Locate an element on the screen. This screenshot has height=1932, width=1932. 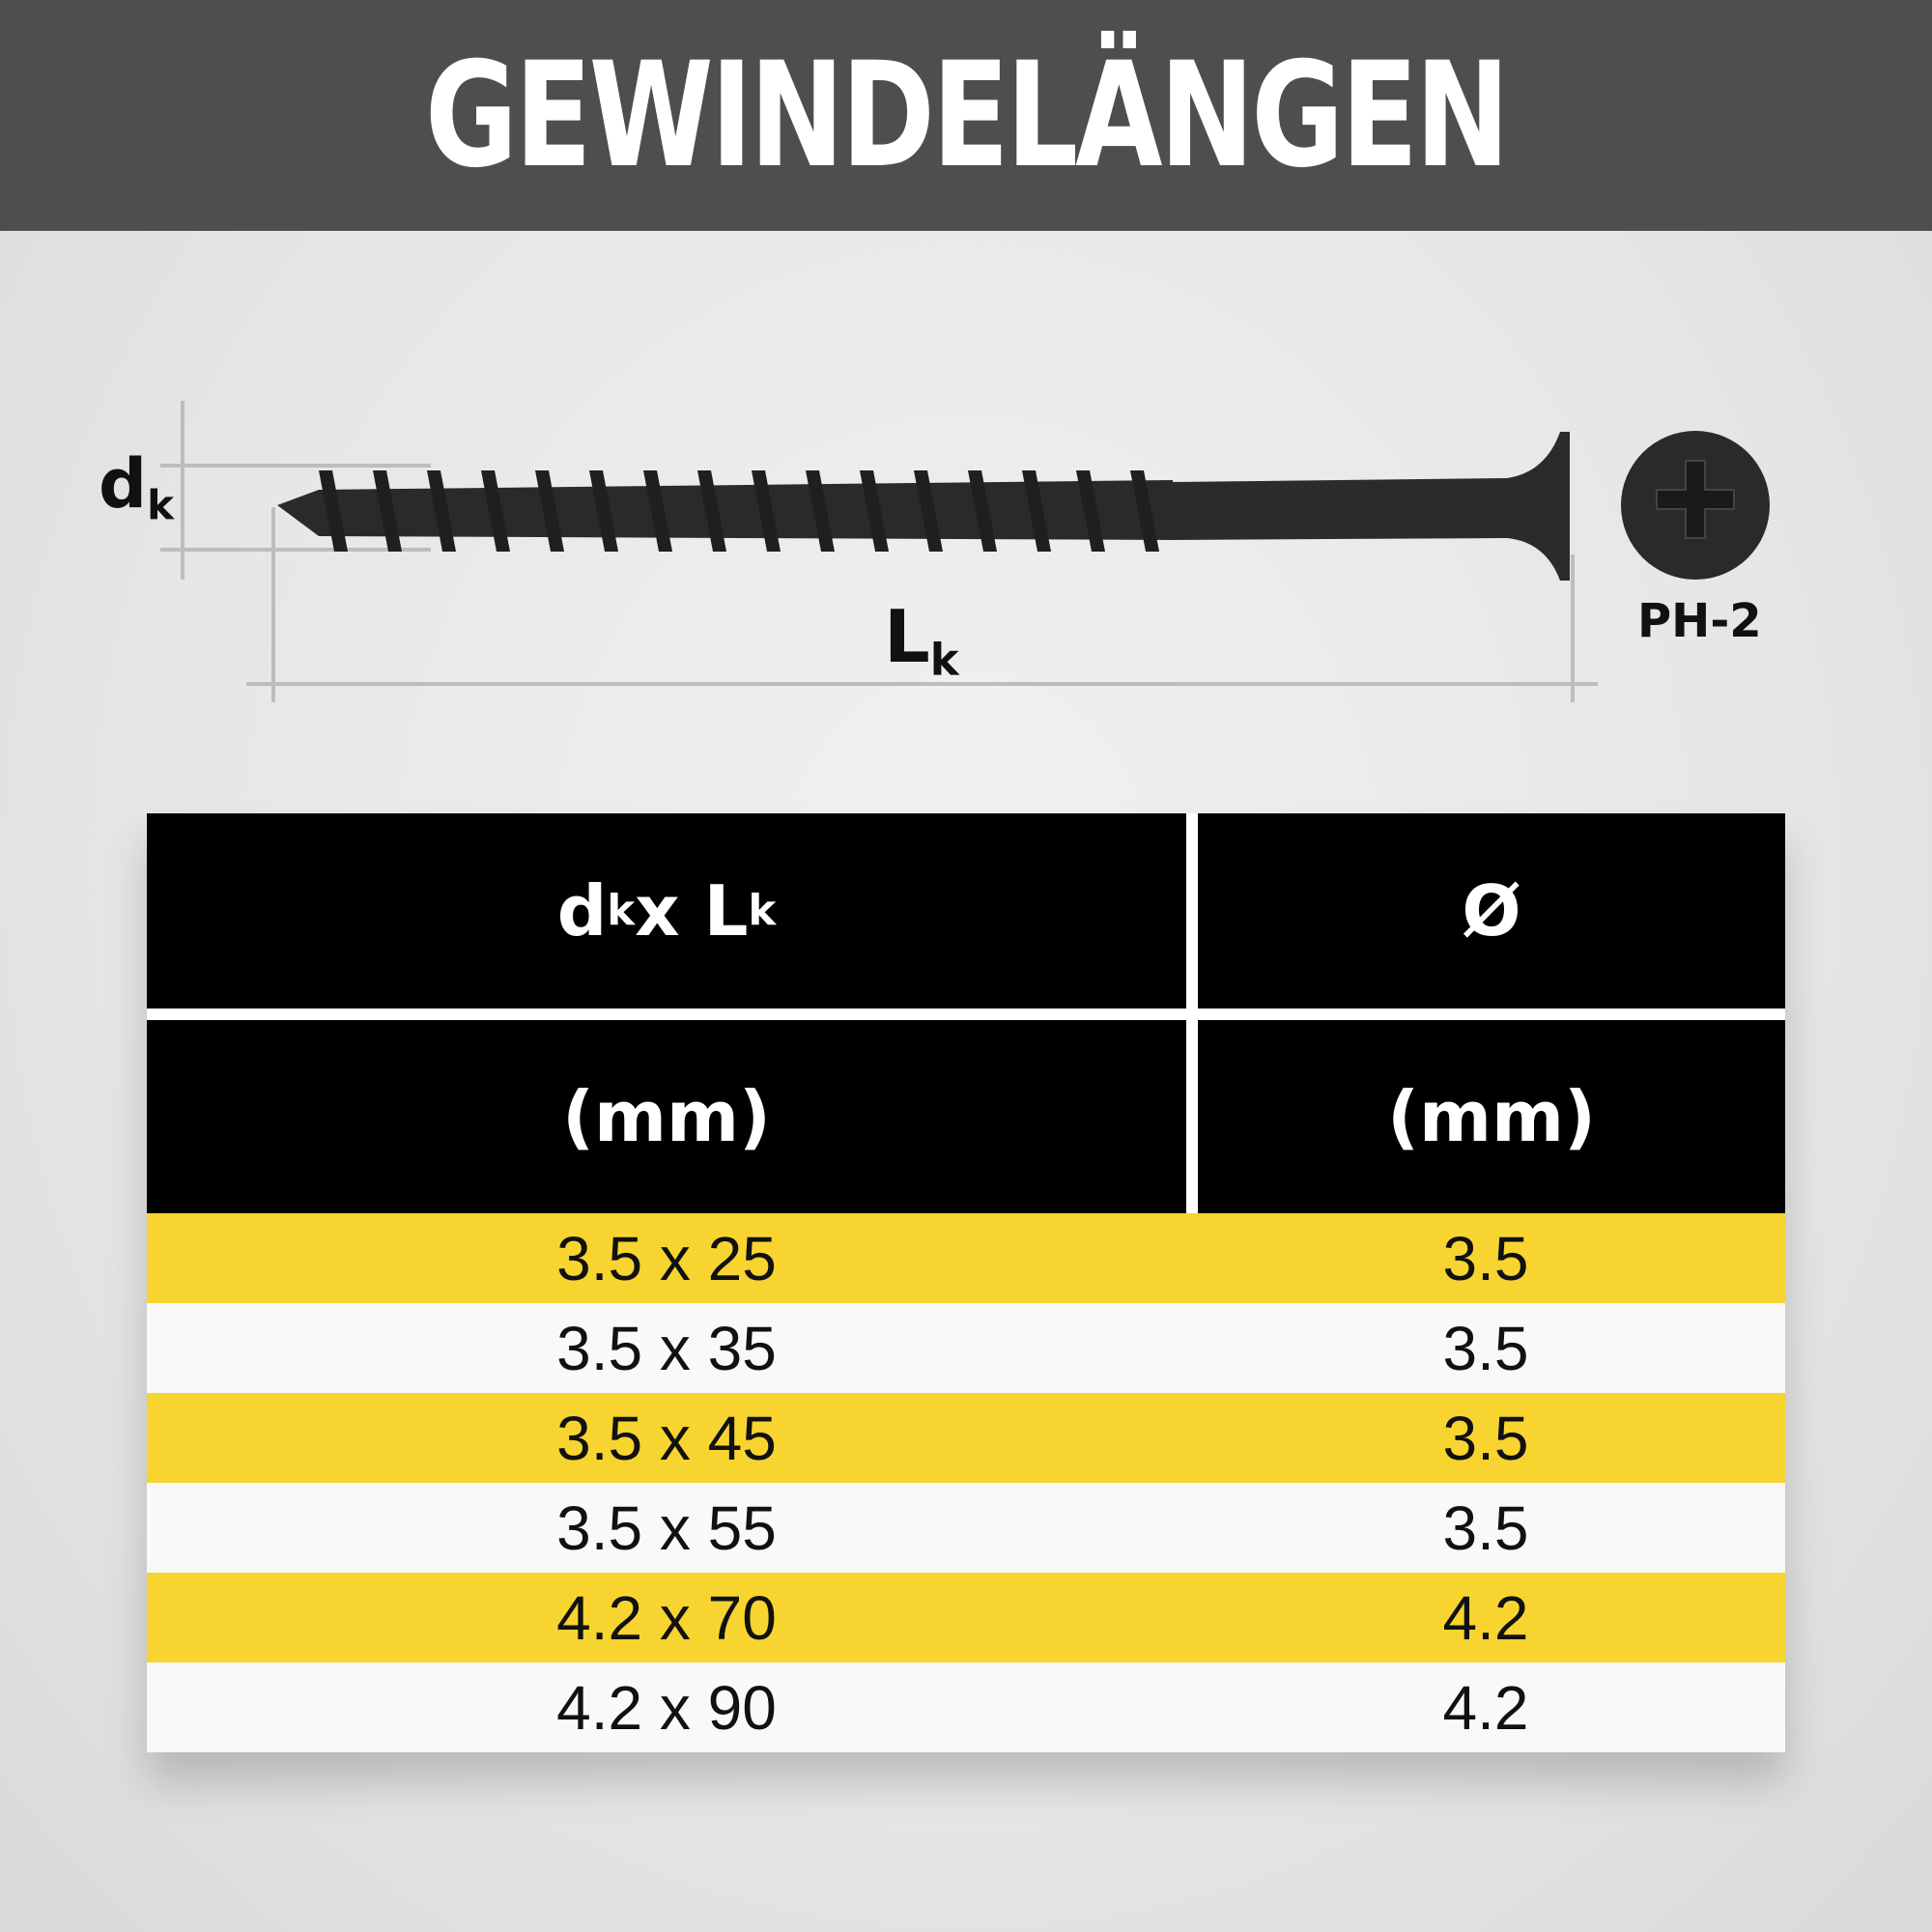
size-cell: 3.5 x 35 is located at coordinates (666, 1348).